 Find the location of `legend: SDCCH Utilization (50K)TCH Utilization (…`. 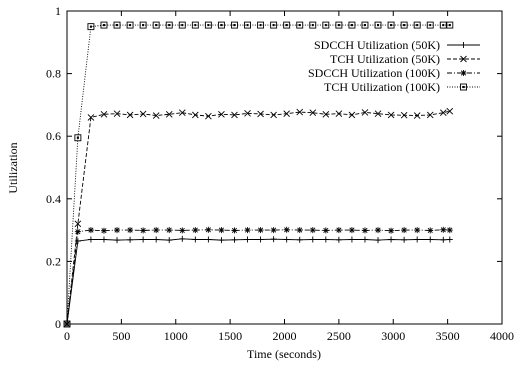

legend: SDCCH Utilization (50K)TCH Utilization (… is located at coordinates (394, 66).